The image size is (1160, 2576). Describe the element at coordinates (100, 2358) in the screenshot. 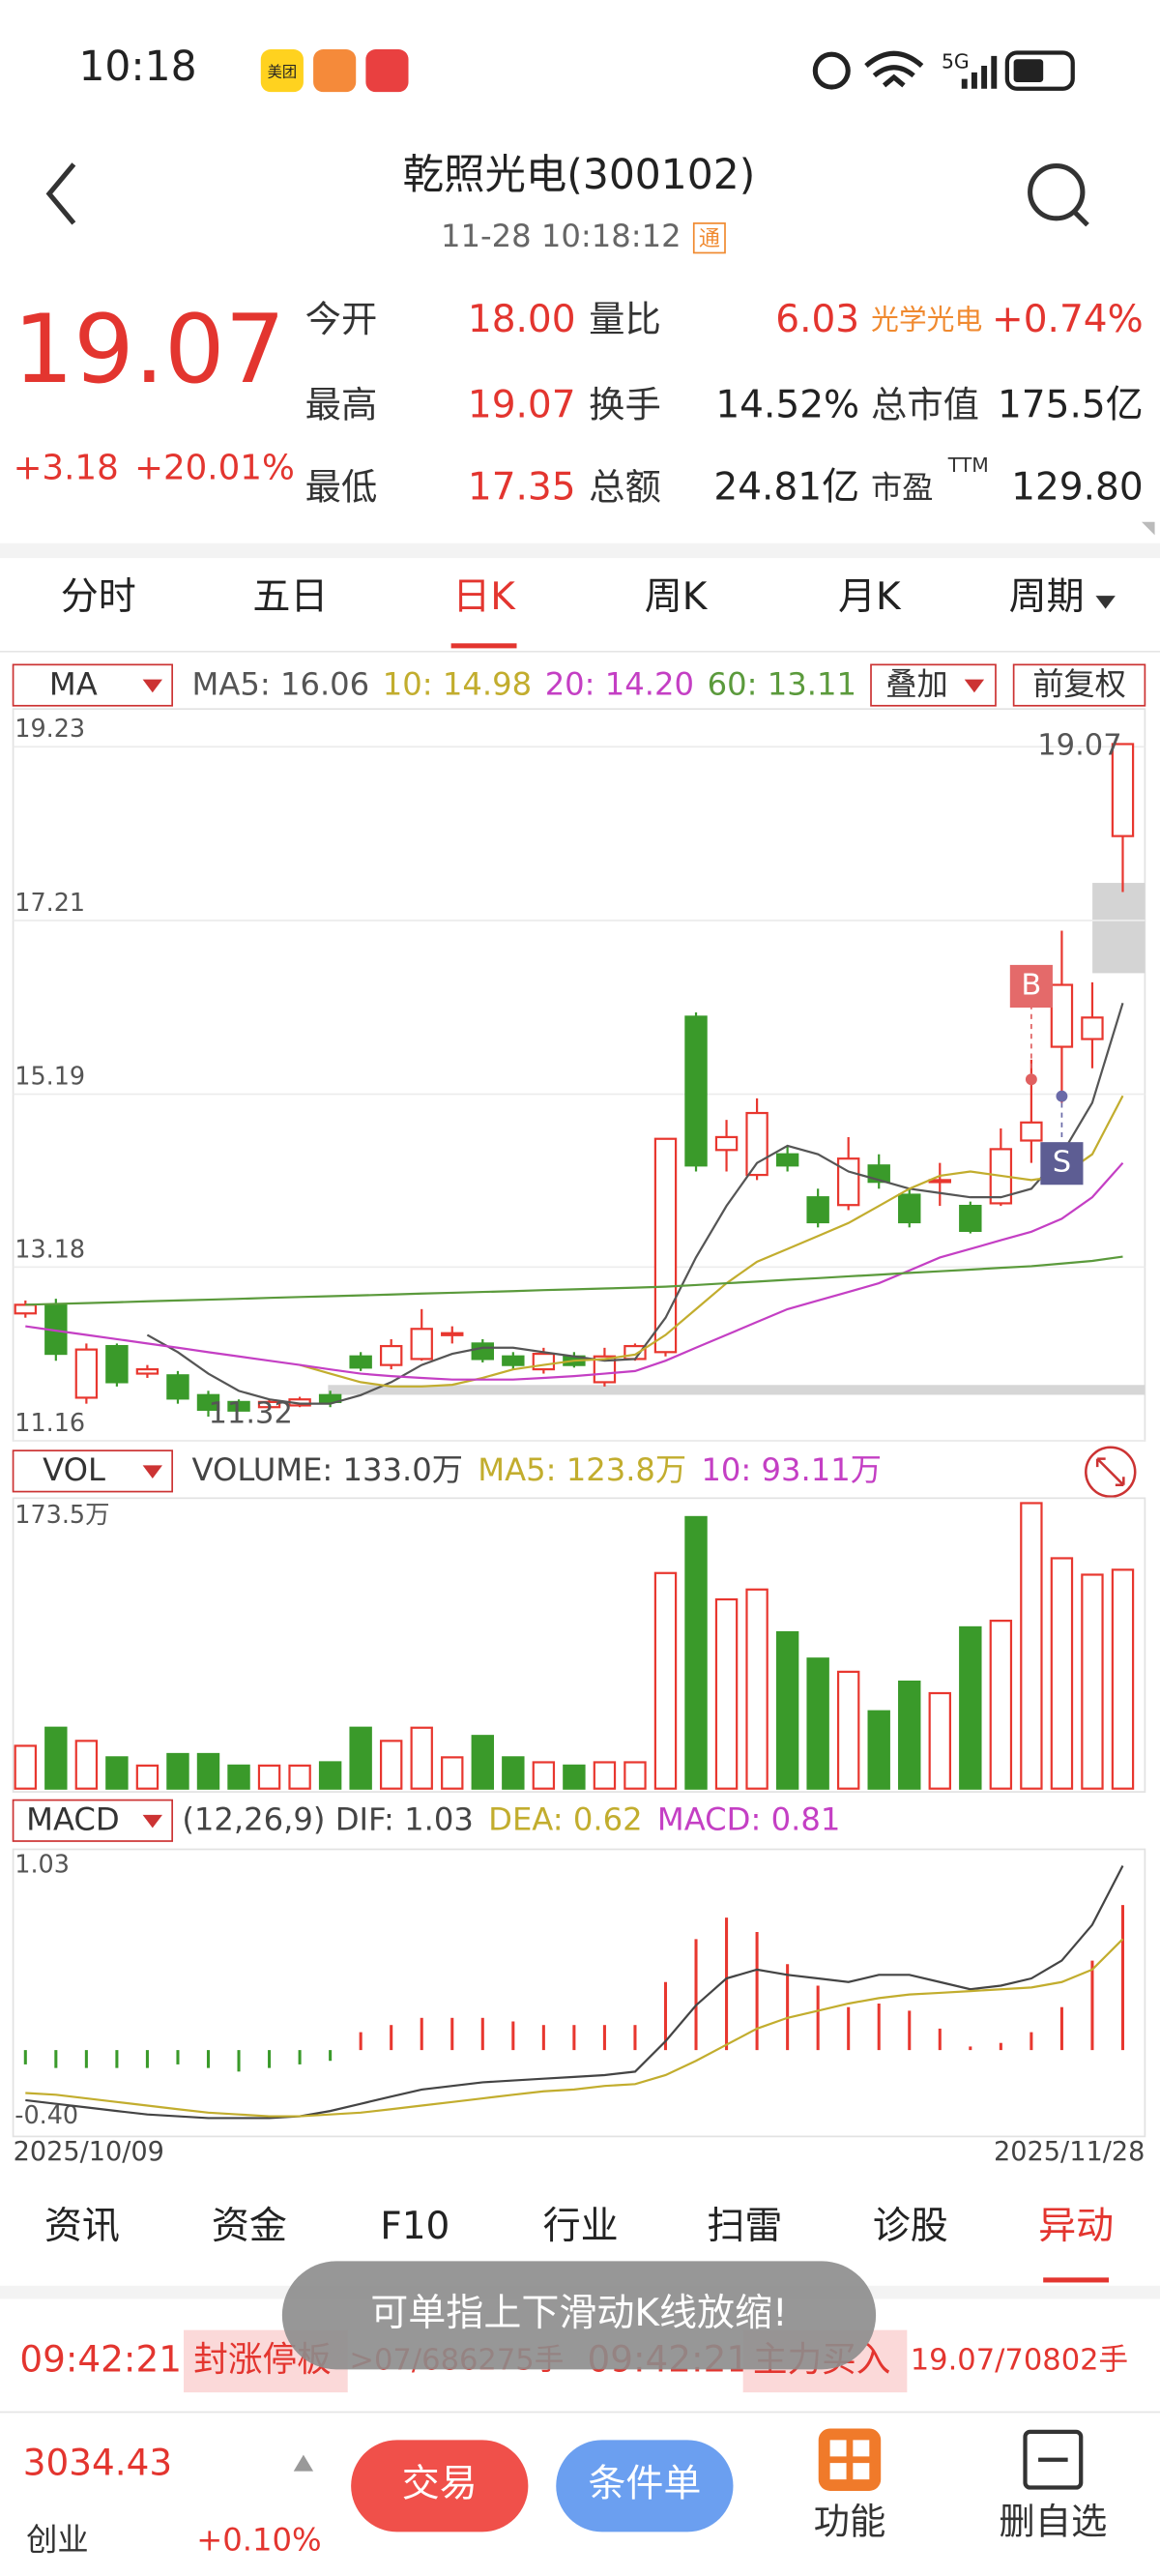

I see `ticker-time: 09:42:21` at that location.